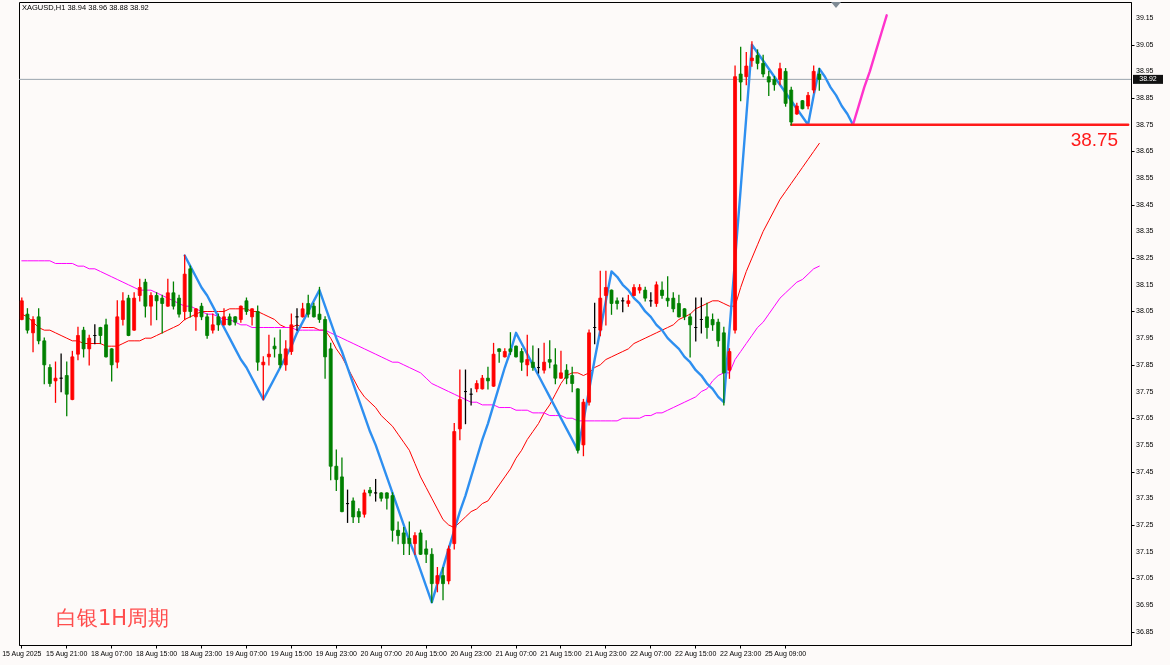 Image resolution: width=1170 pixels, height=665 pixels. Describe the element at coordinates (113, 618) in the screenshot. I see `annotation: 白银1H周期` at that location.